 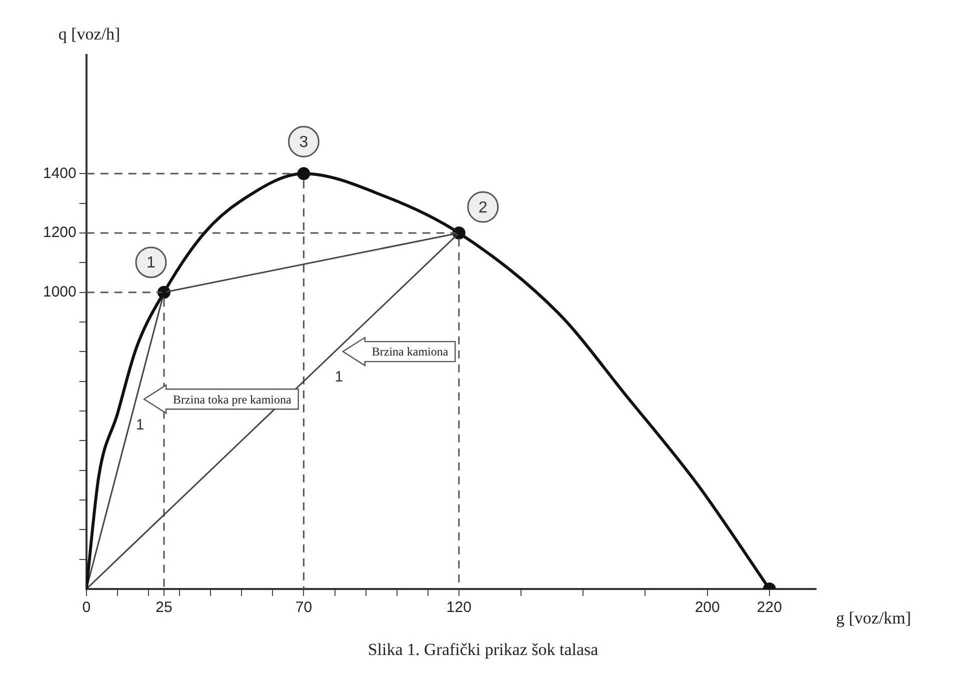 What do you see at coordinates (59, 291) in the screenshot?
I see `y-tick-label: 1000` at bounding box center [59, 291].